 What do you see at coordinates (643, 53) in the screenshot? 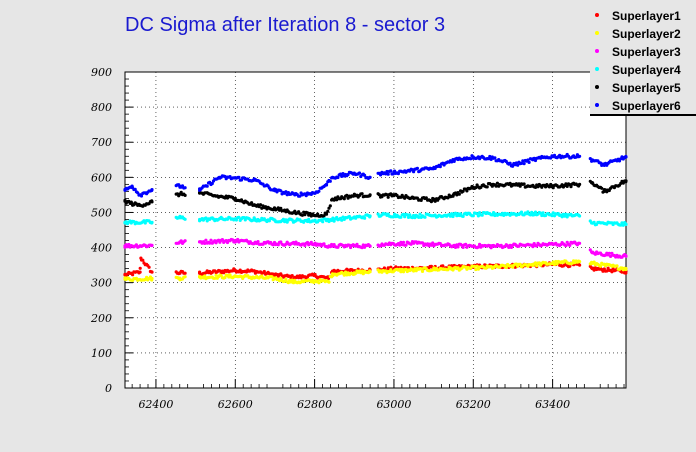
I see `legend-entry: Superlayer3` at bounding box center [643, 53].